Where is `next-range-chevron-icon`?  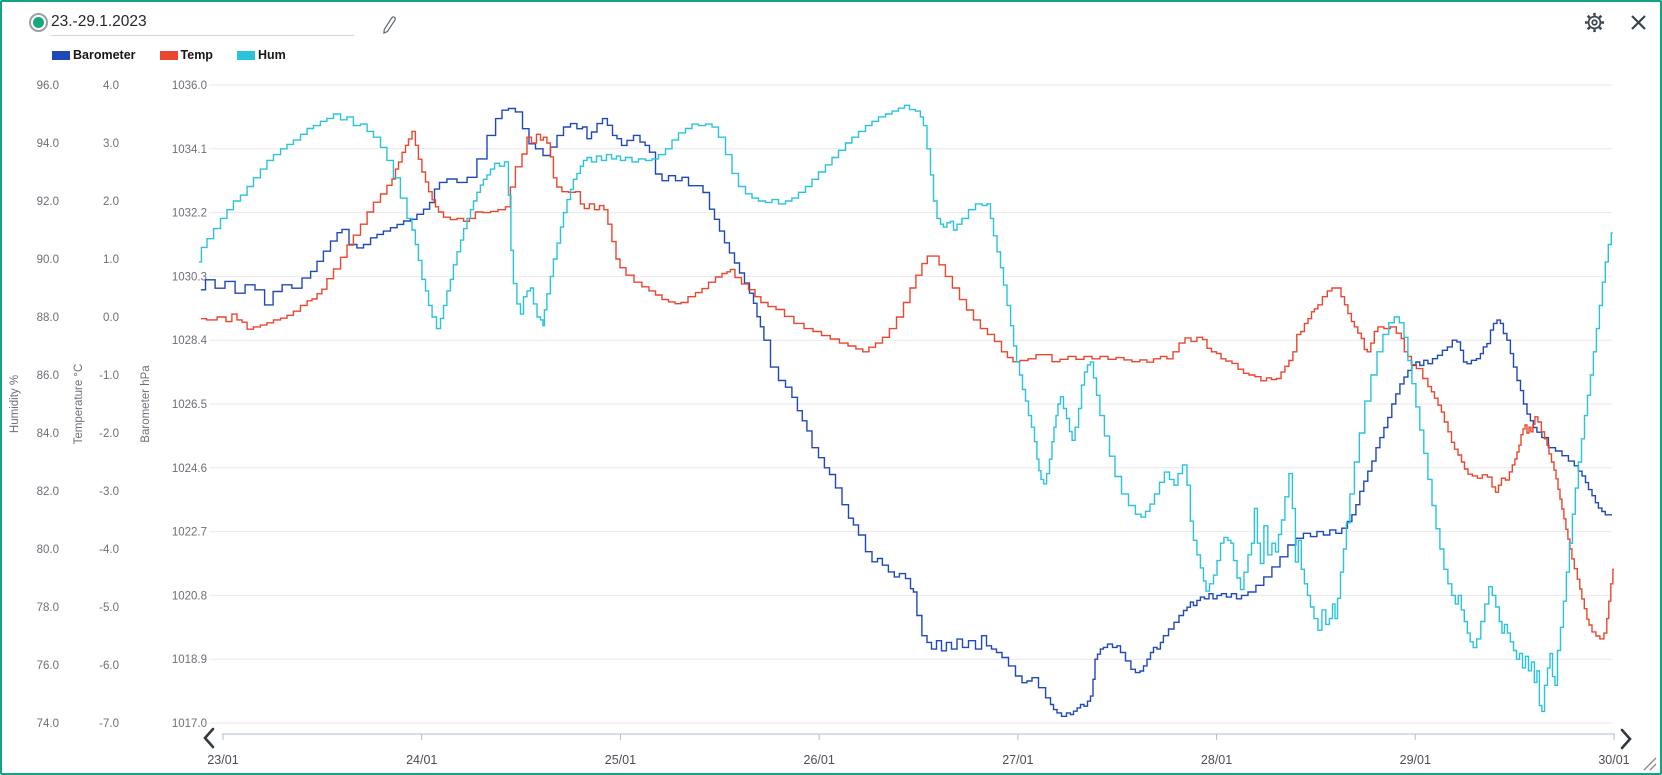 next-range-chevron-icon is located at coordinates (1626, 739).